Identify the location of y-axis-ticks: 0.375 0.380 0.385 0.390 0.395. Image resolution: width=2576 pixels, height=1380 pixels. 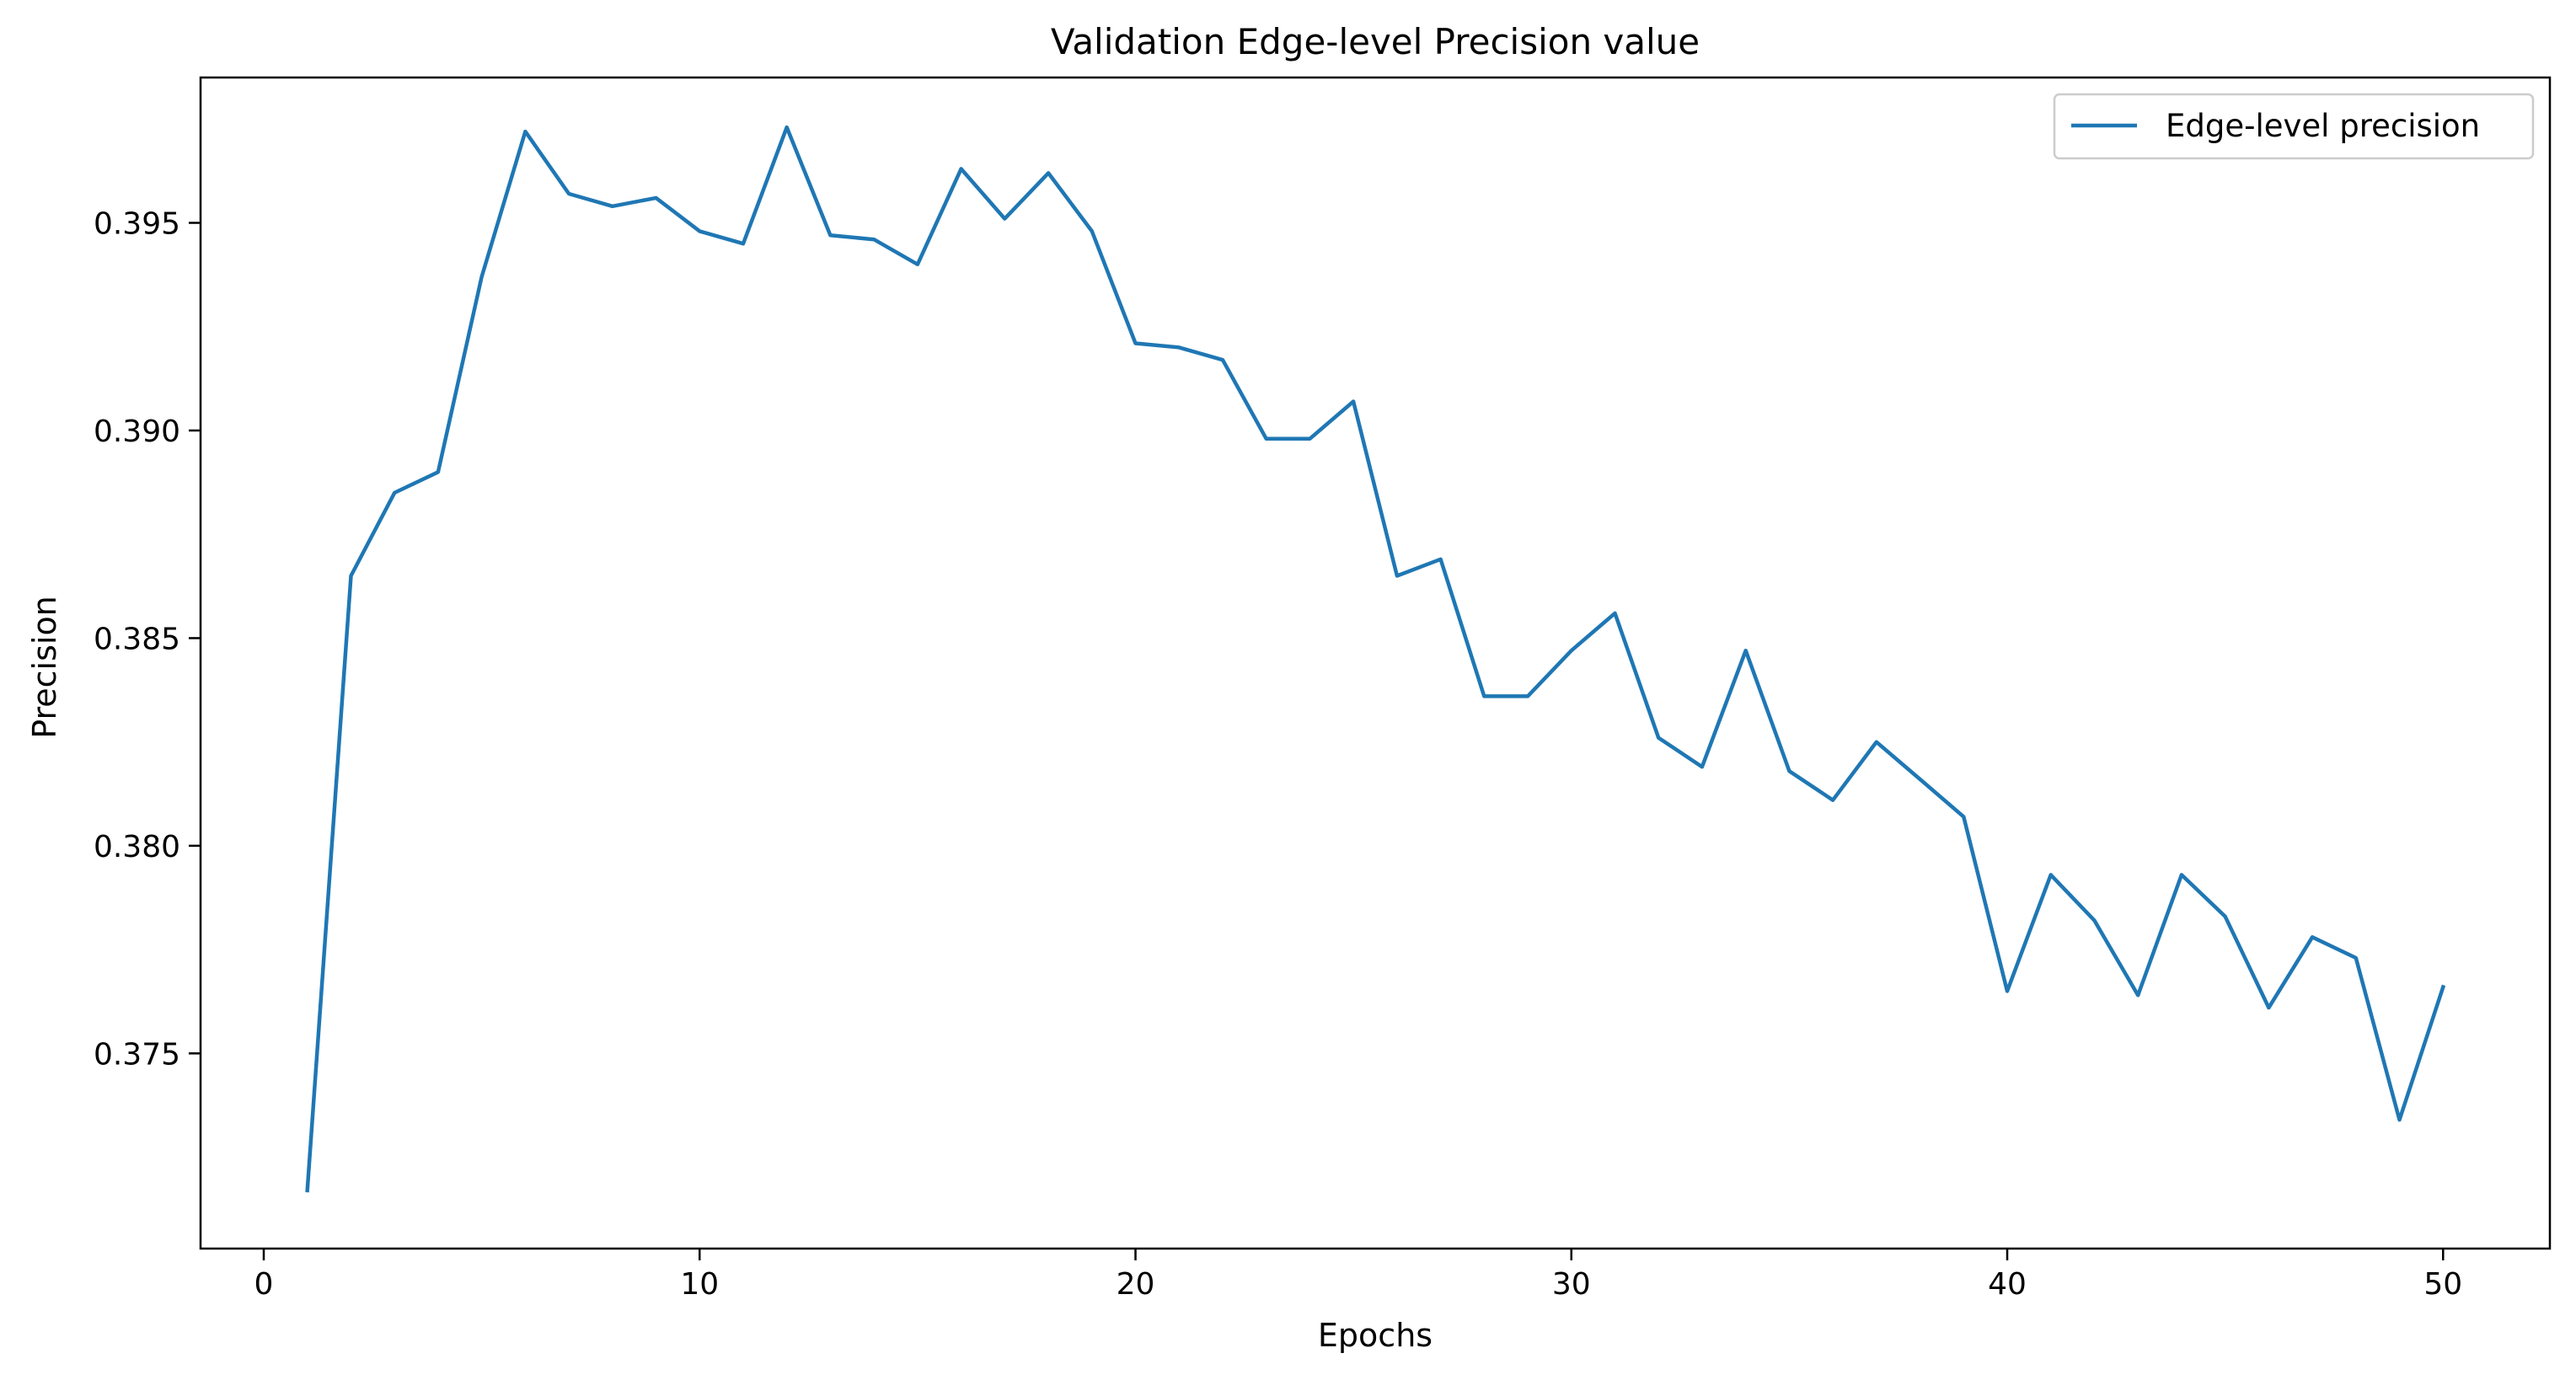
(147, 639).